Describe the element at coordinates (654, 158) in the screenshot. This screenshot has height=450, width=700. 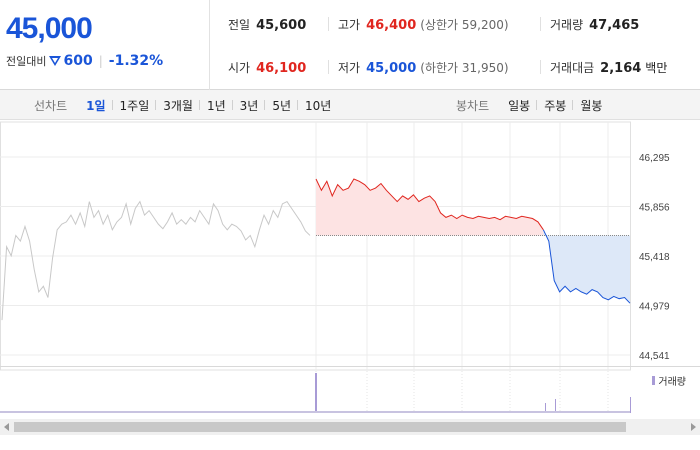
I see `y-tick-label: 46,295` at that location.